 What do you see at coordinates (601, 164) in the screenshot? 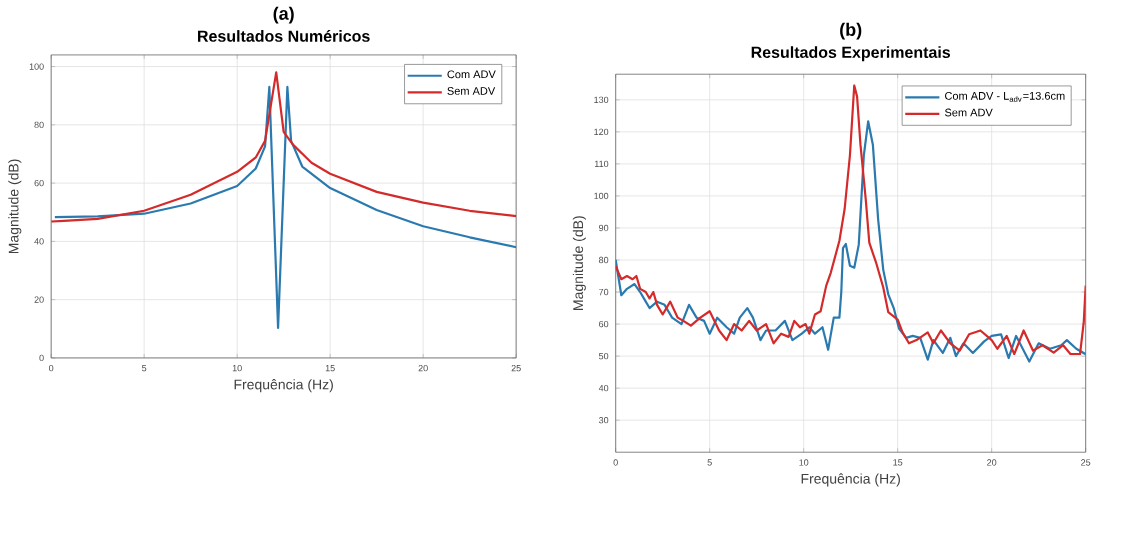
I see `y-tick-label: 110` at bounding box center [601, 164].